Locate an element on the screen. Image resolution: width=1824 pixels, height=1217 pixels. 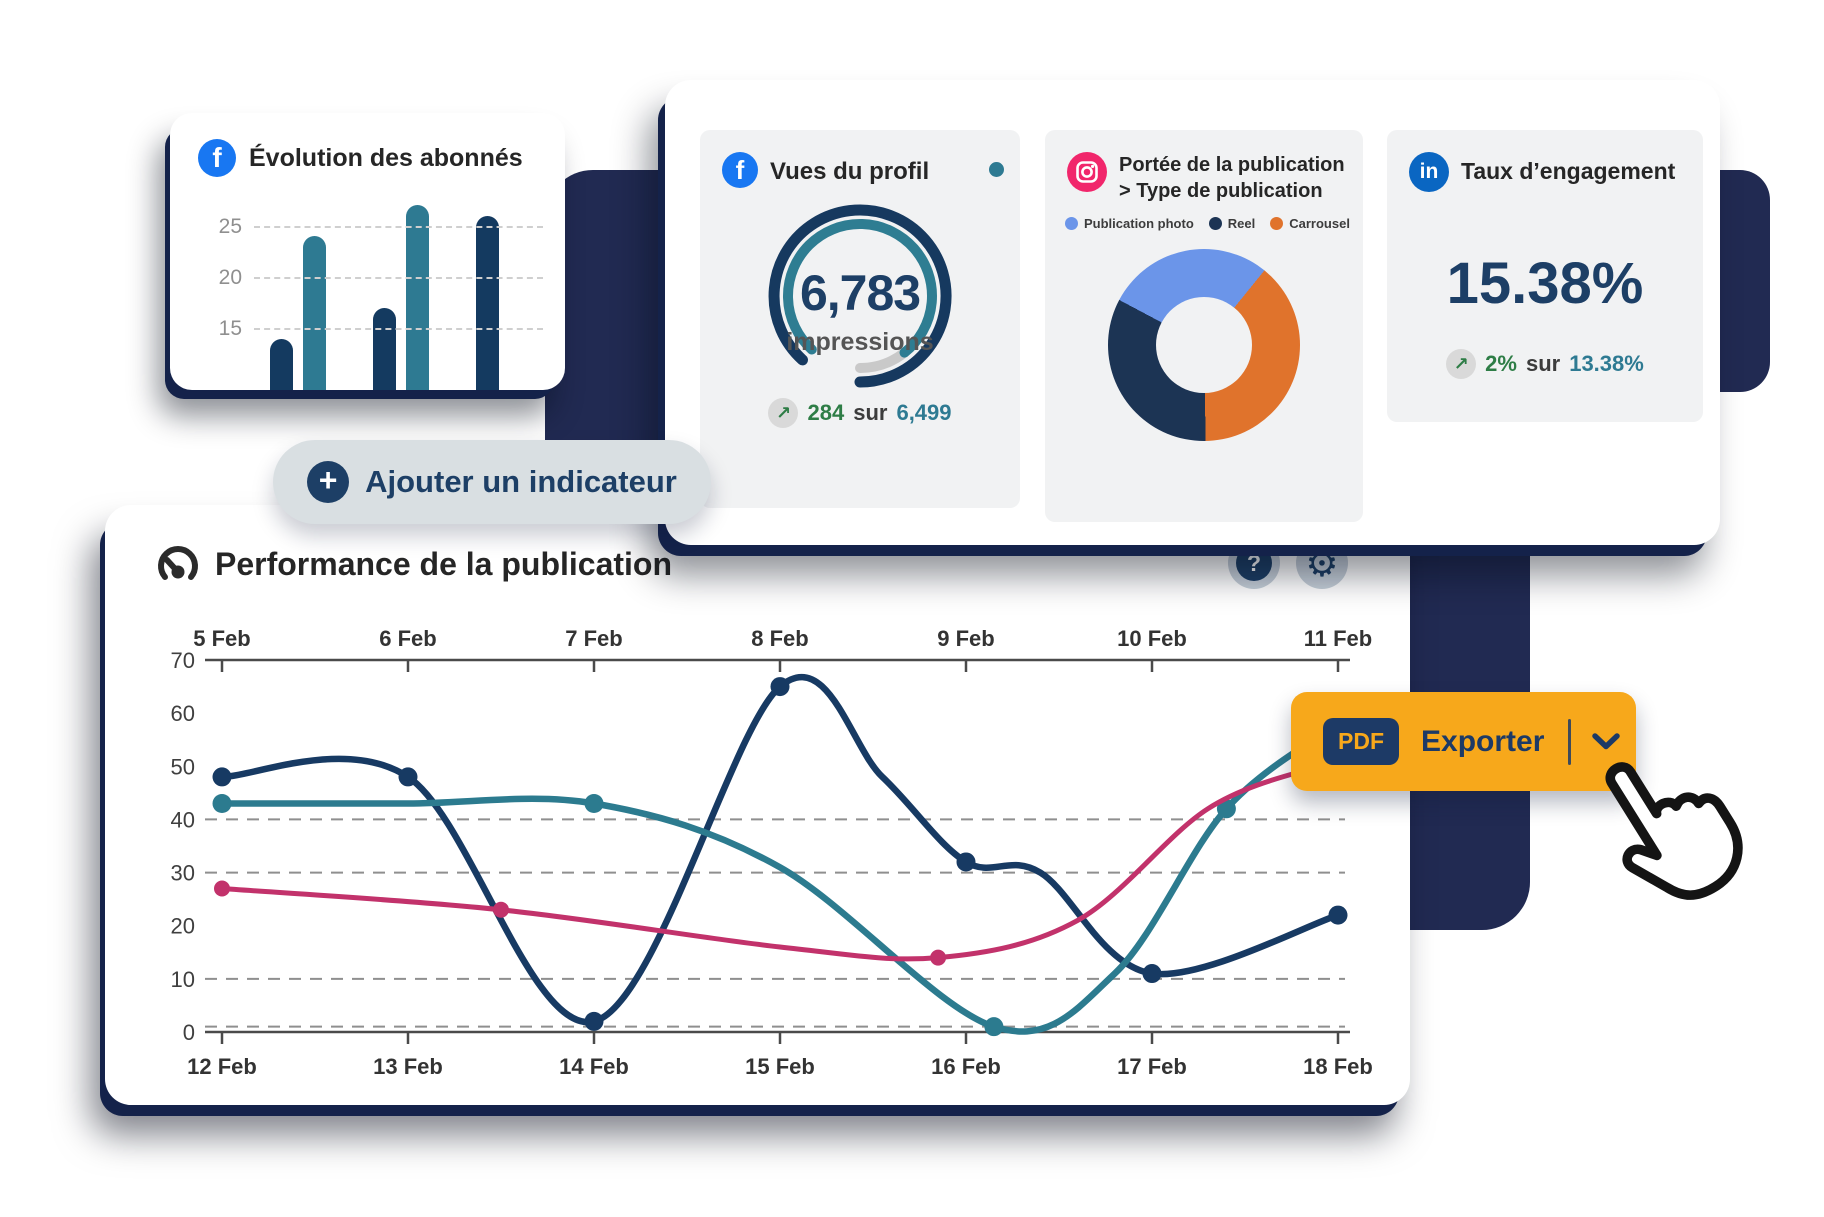
engagement-header: in Taux d’engagement is located at coordinates (1545, 161).